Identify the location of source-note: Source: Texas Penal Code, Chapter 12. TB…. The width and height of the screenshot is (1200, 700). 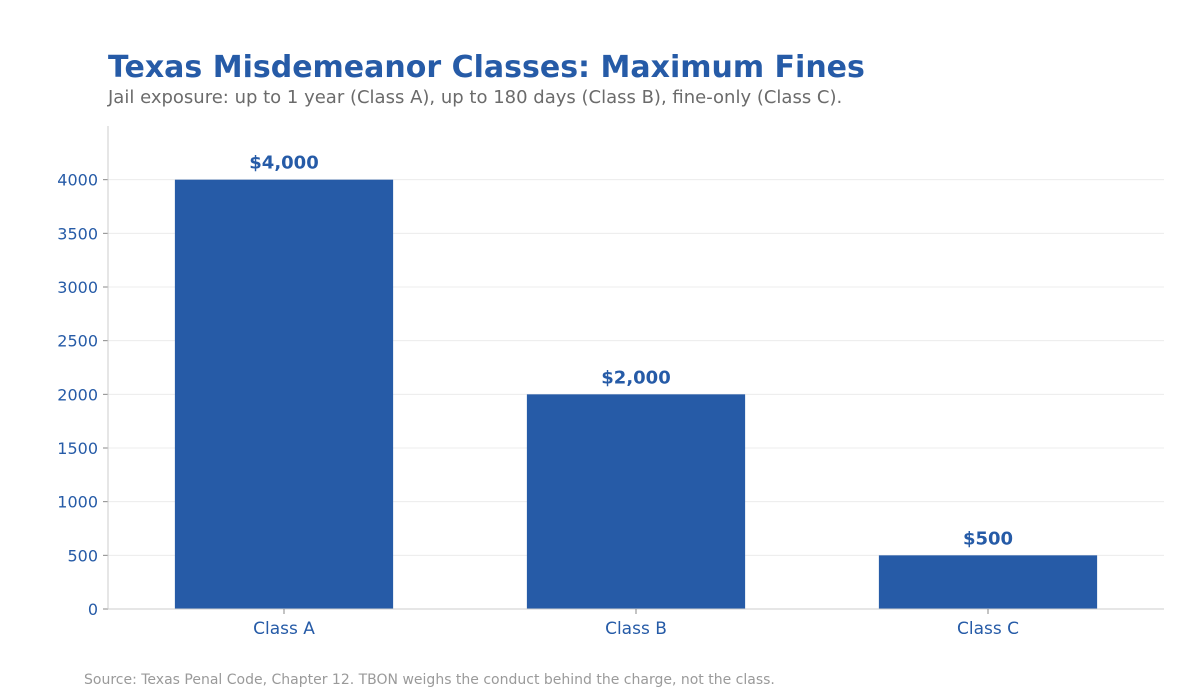
(429, 680).